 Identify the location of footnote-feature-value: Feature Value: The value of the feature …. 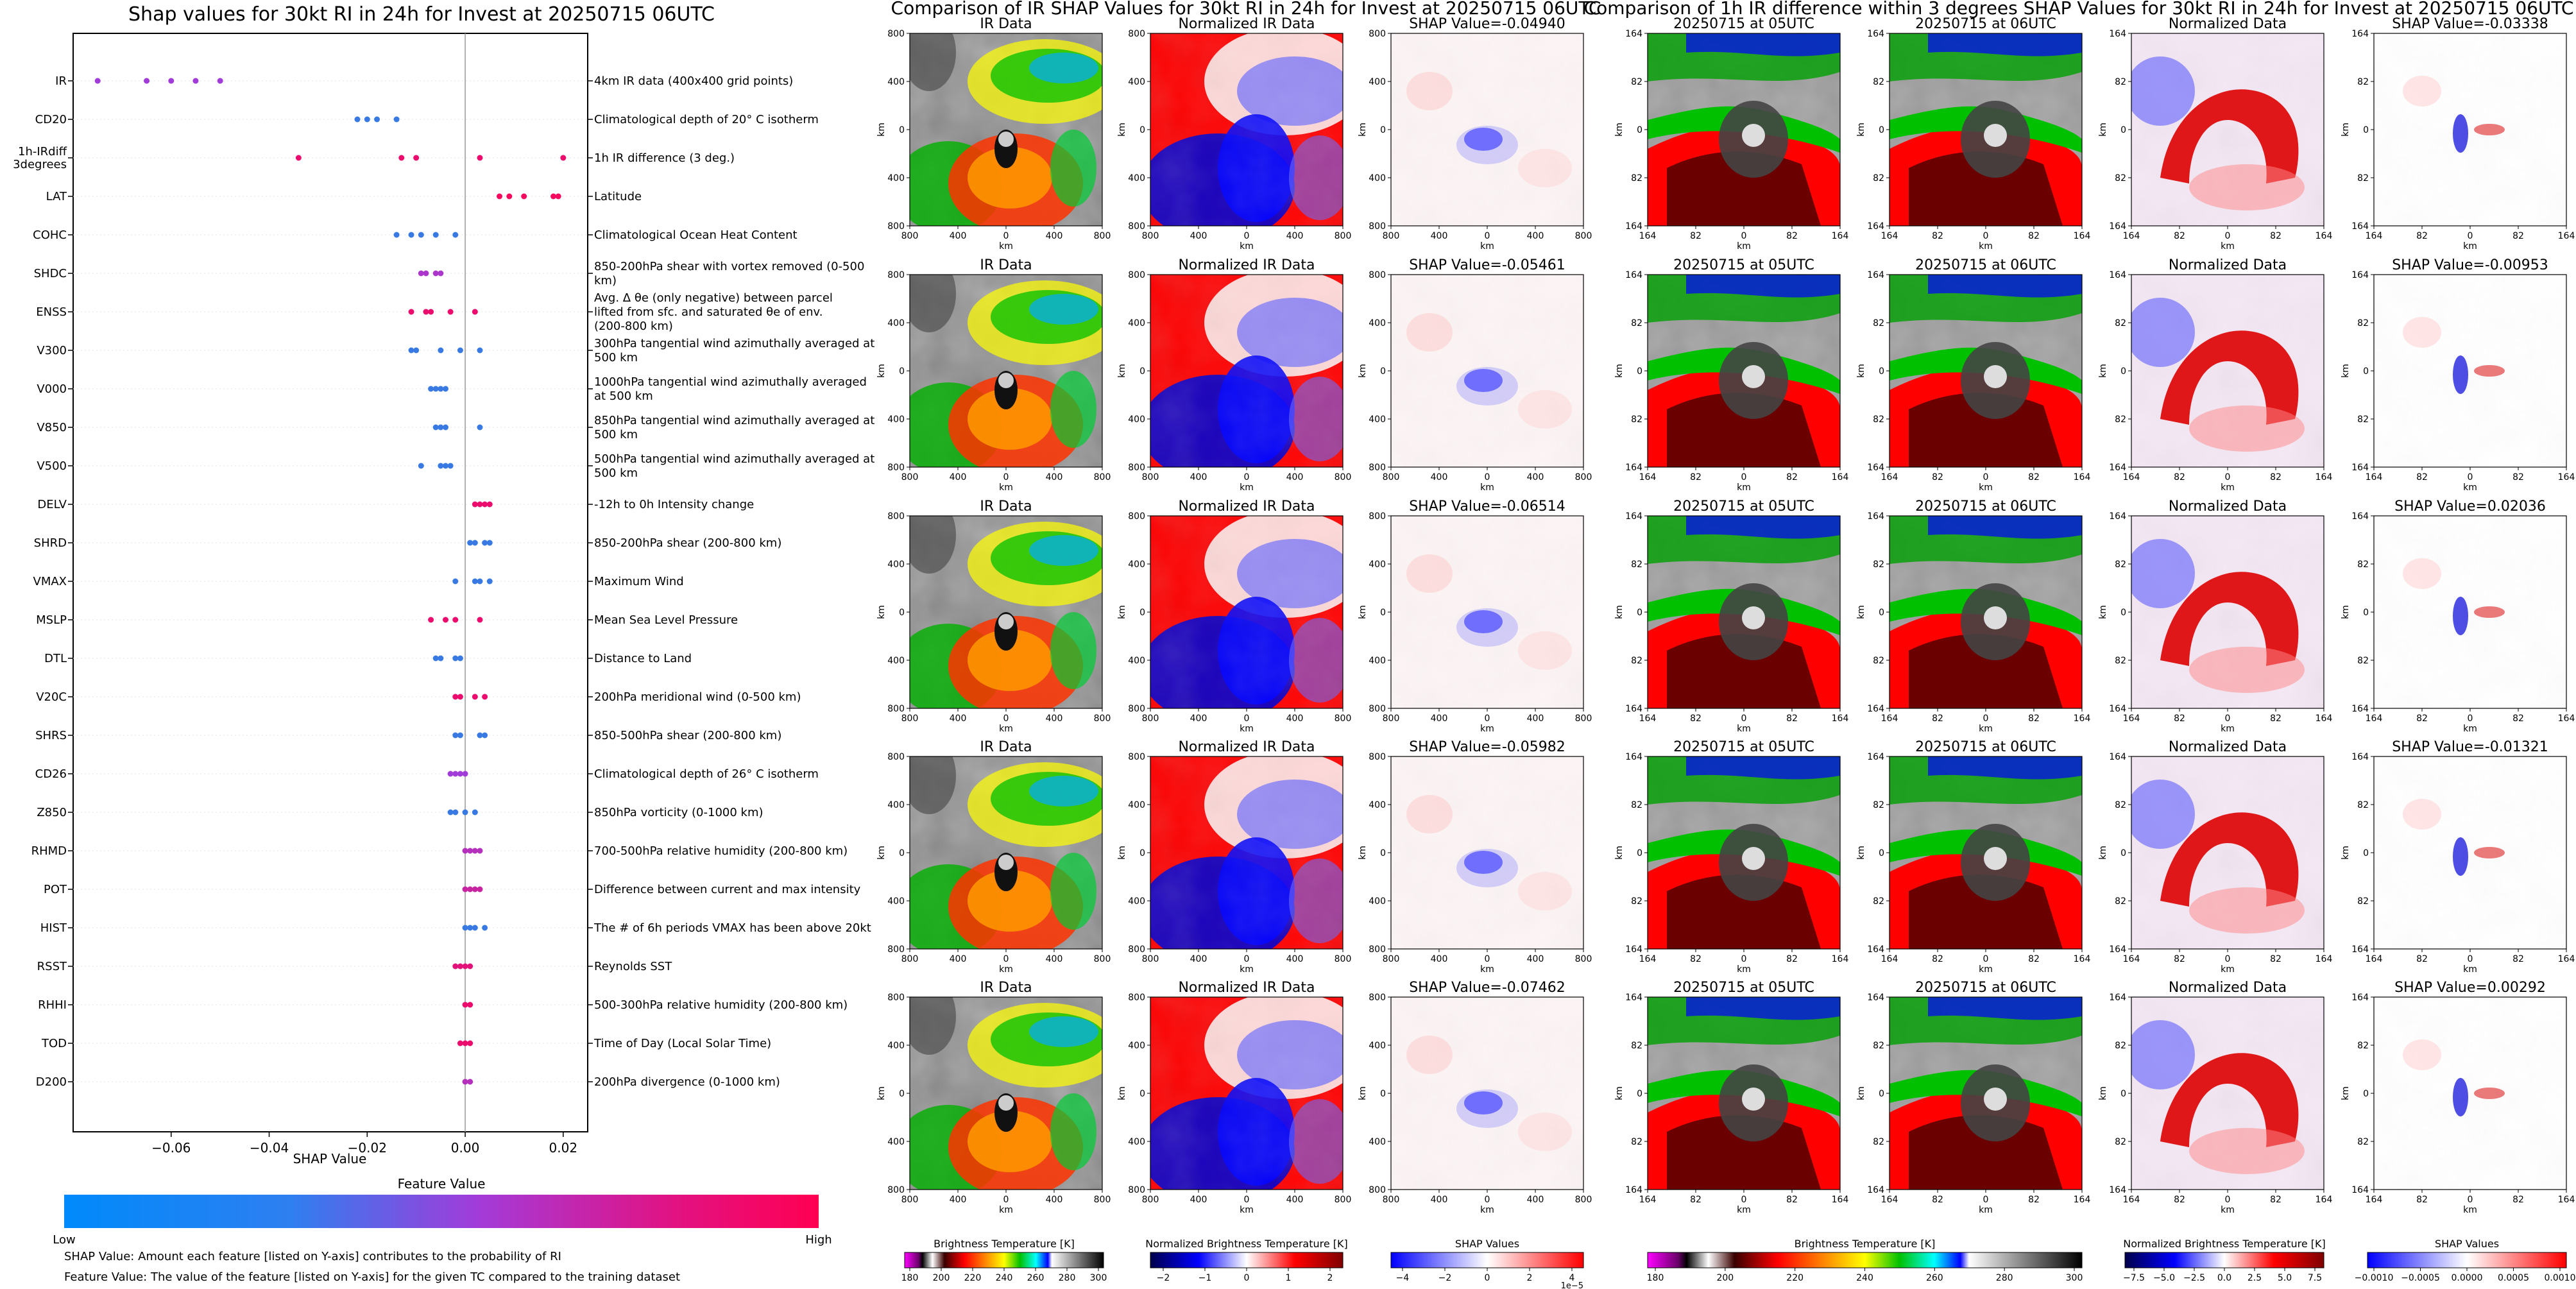
(372, 1277).